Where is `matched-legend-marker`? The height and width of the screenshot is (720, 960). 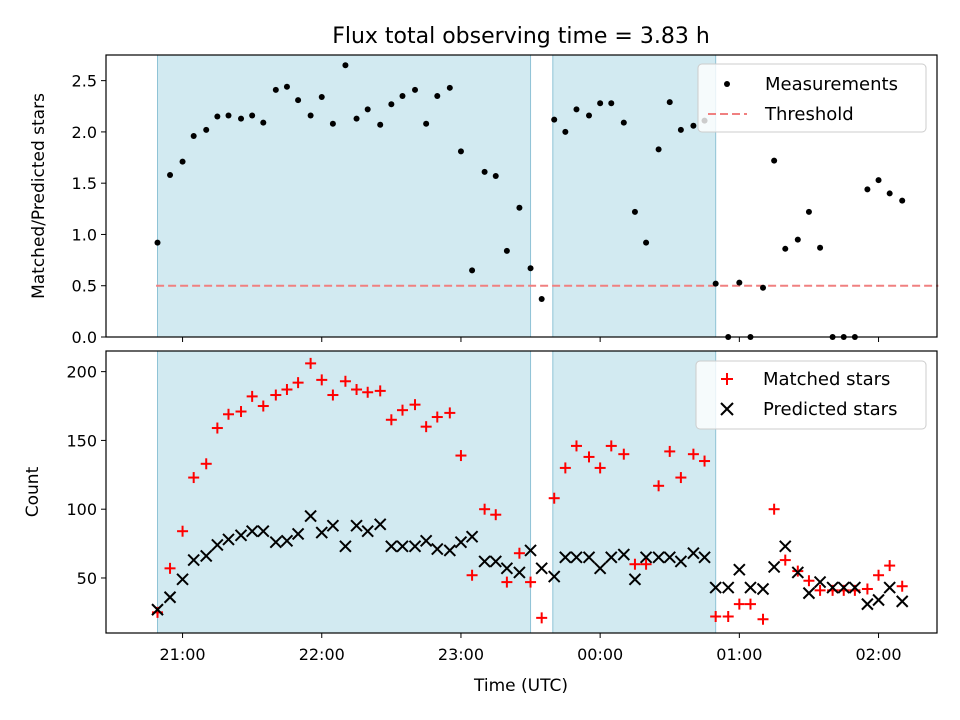
matched-legend-marker is located at coordinates (727, 379).